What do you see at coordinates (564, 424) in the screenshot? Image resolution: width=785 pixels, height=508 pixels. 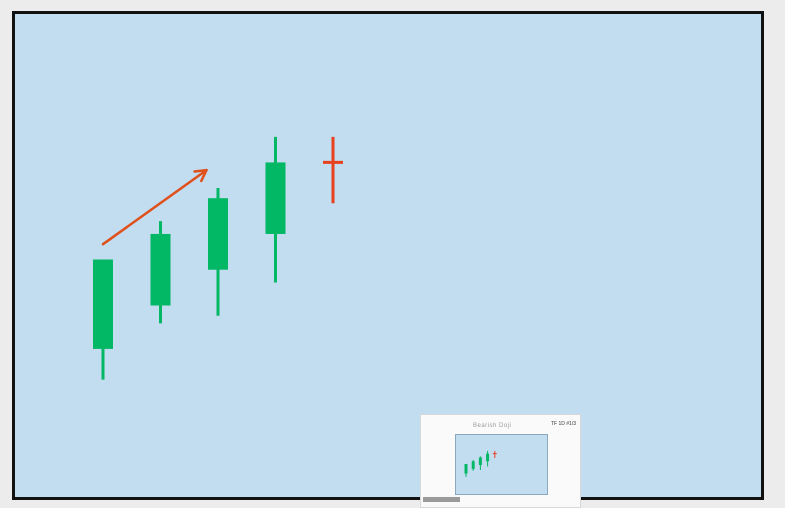 I see `thumbnail-corner-label: TF 1D #1/3` at bounding box center [564, 424].